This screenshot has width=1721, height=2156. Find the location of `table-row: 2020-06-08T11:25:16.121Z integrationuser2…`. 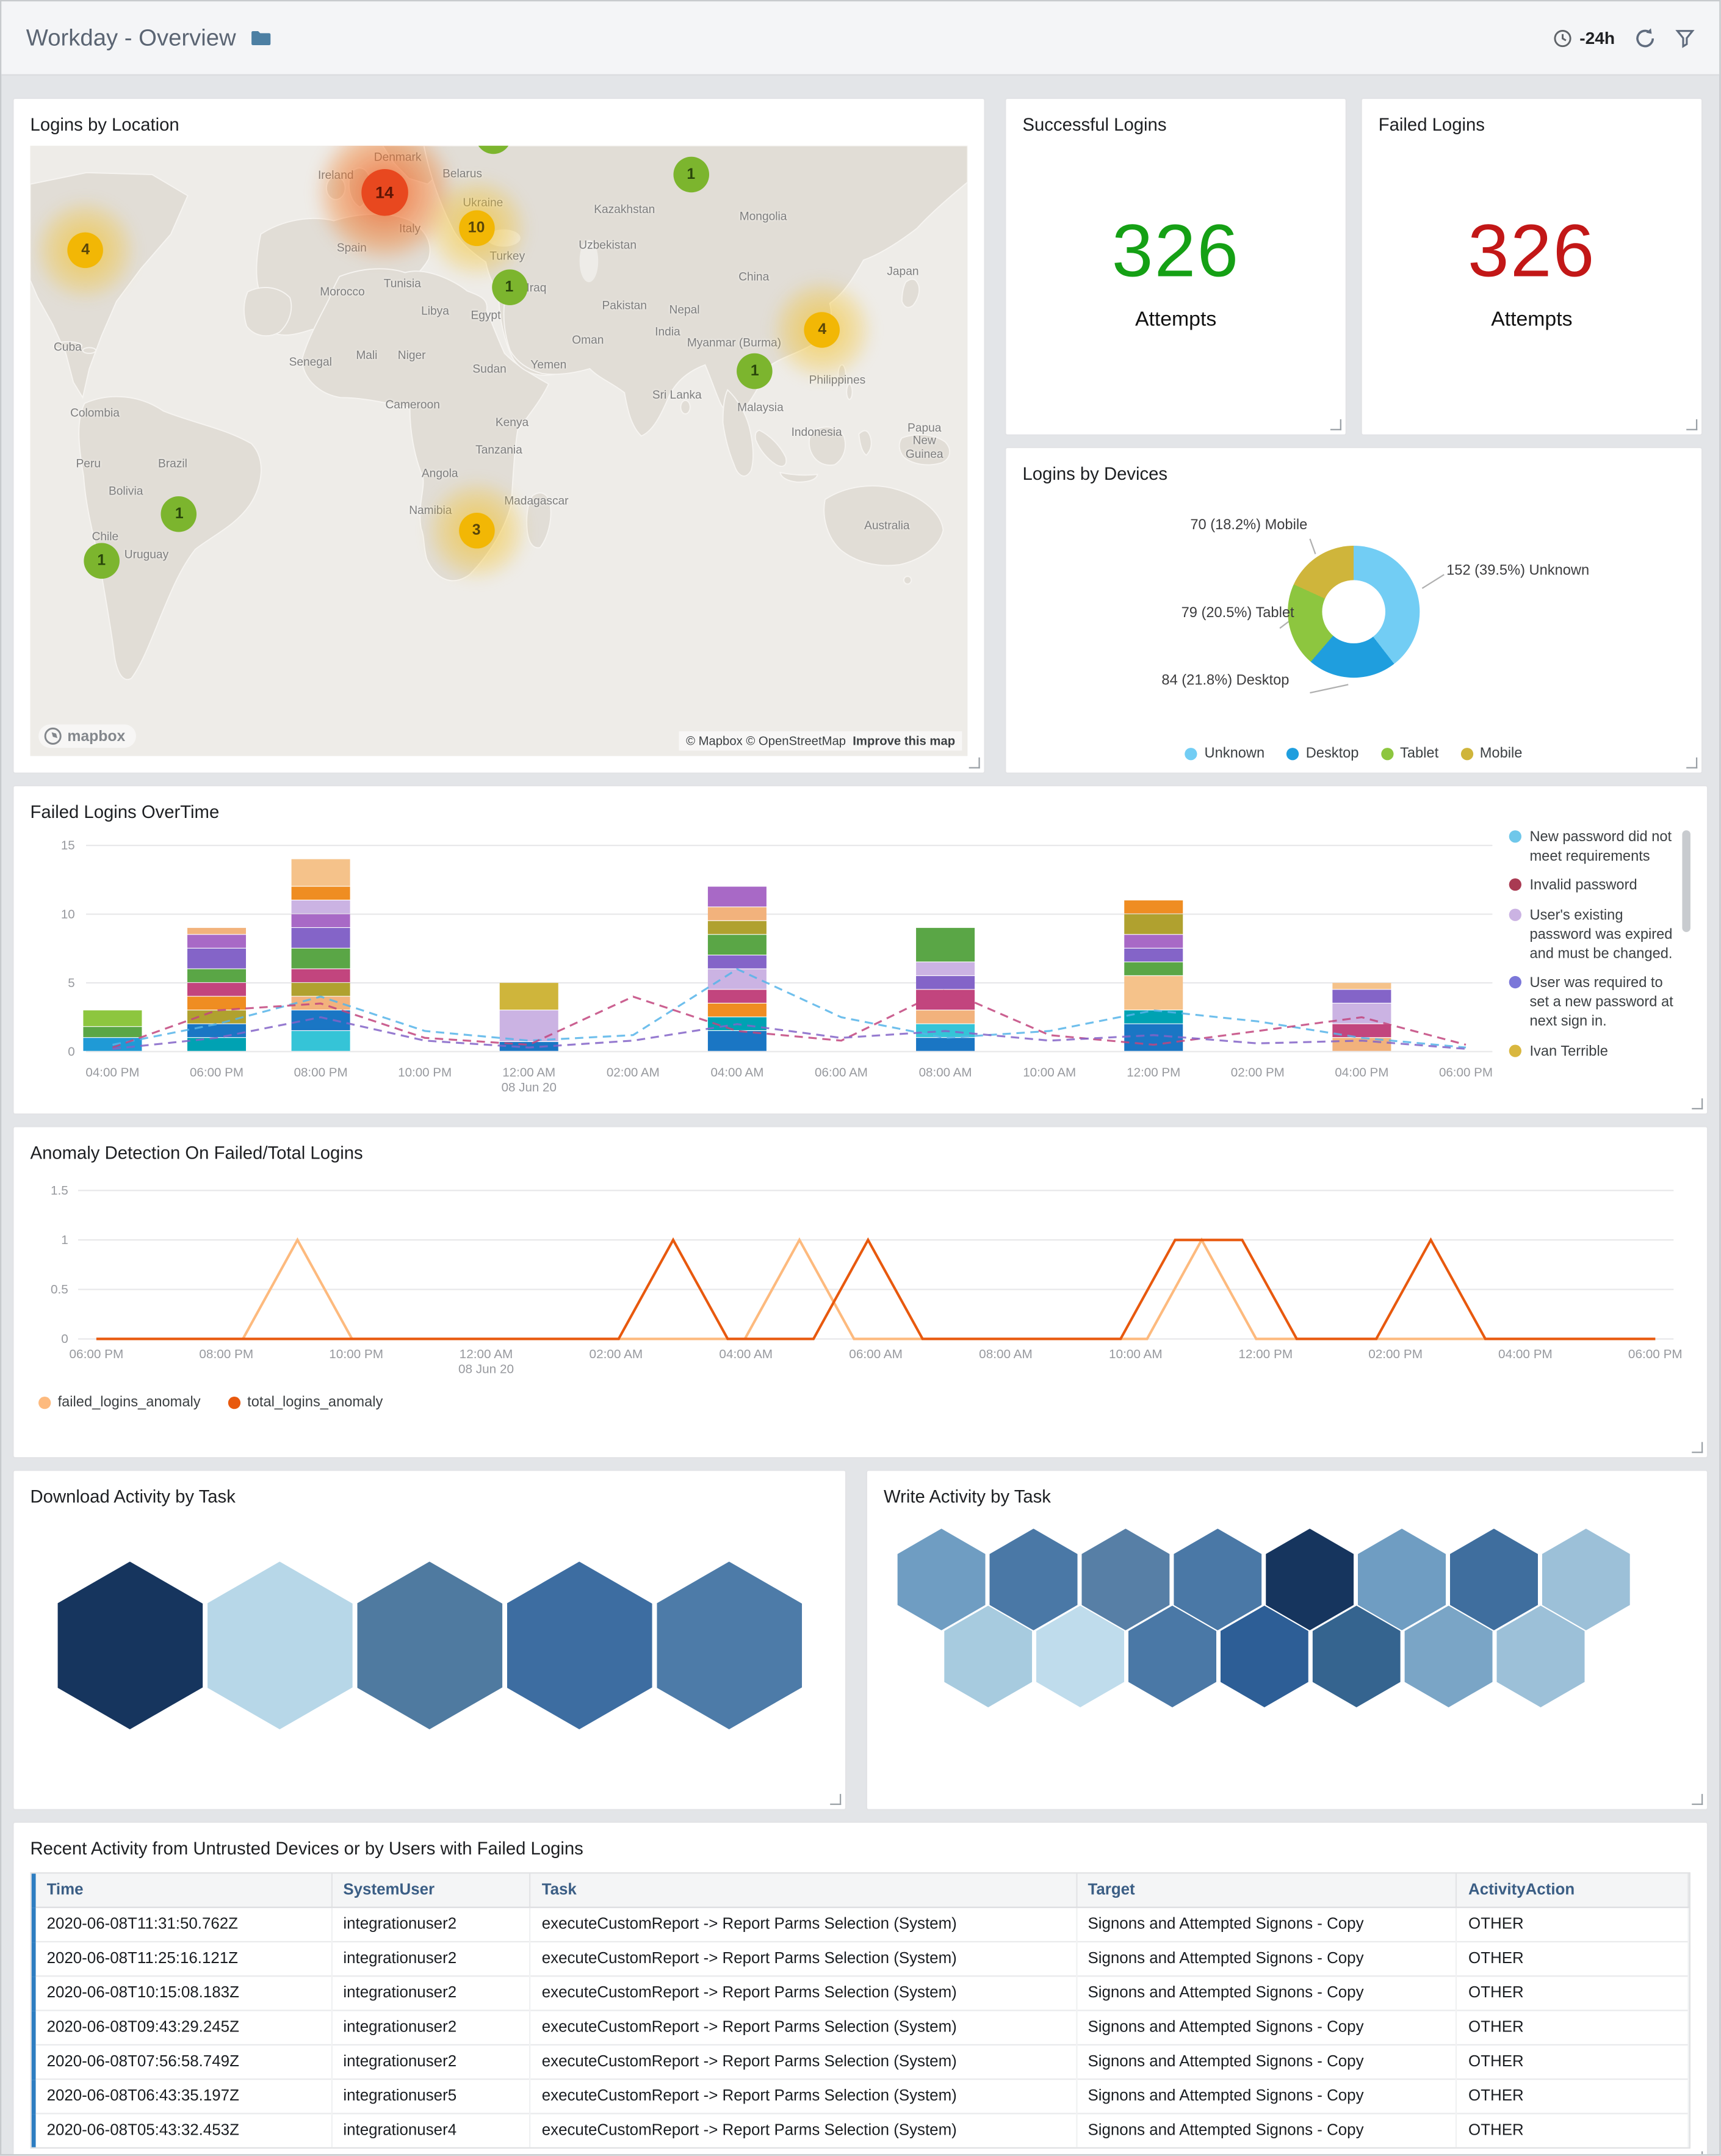

table-row: 2020-06-08T11:25:16.121Z integrationuser2… is located at coordinates (860, 1959).